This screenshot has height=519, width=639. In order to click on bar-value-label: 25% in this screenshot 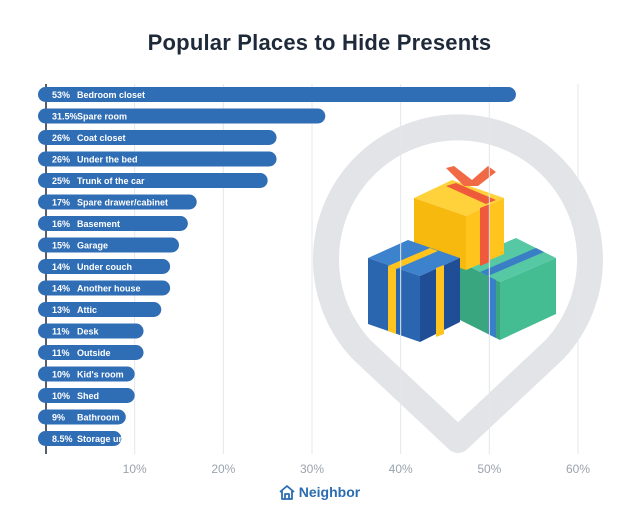, I will do `click(61, 181)`.